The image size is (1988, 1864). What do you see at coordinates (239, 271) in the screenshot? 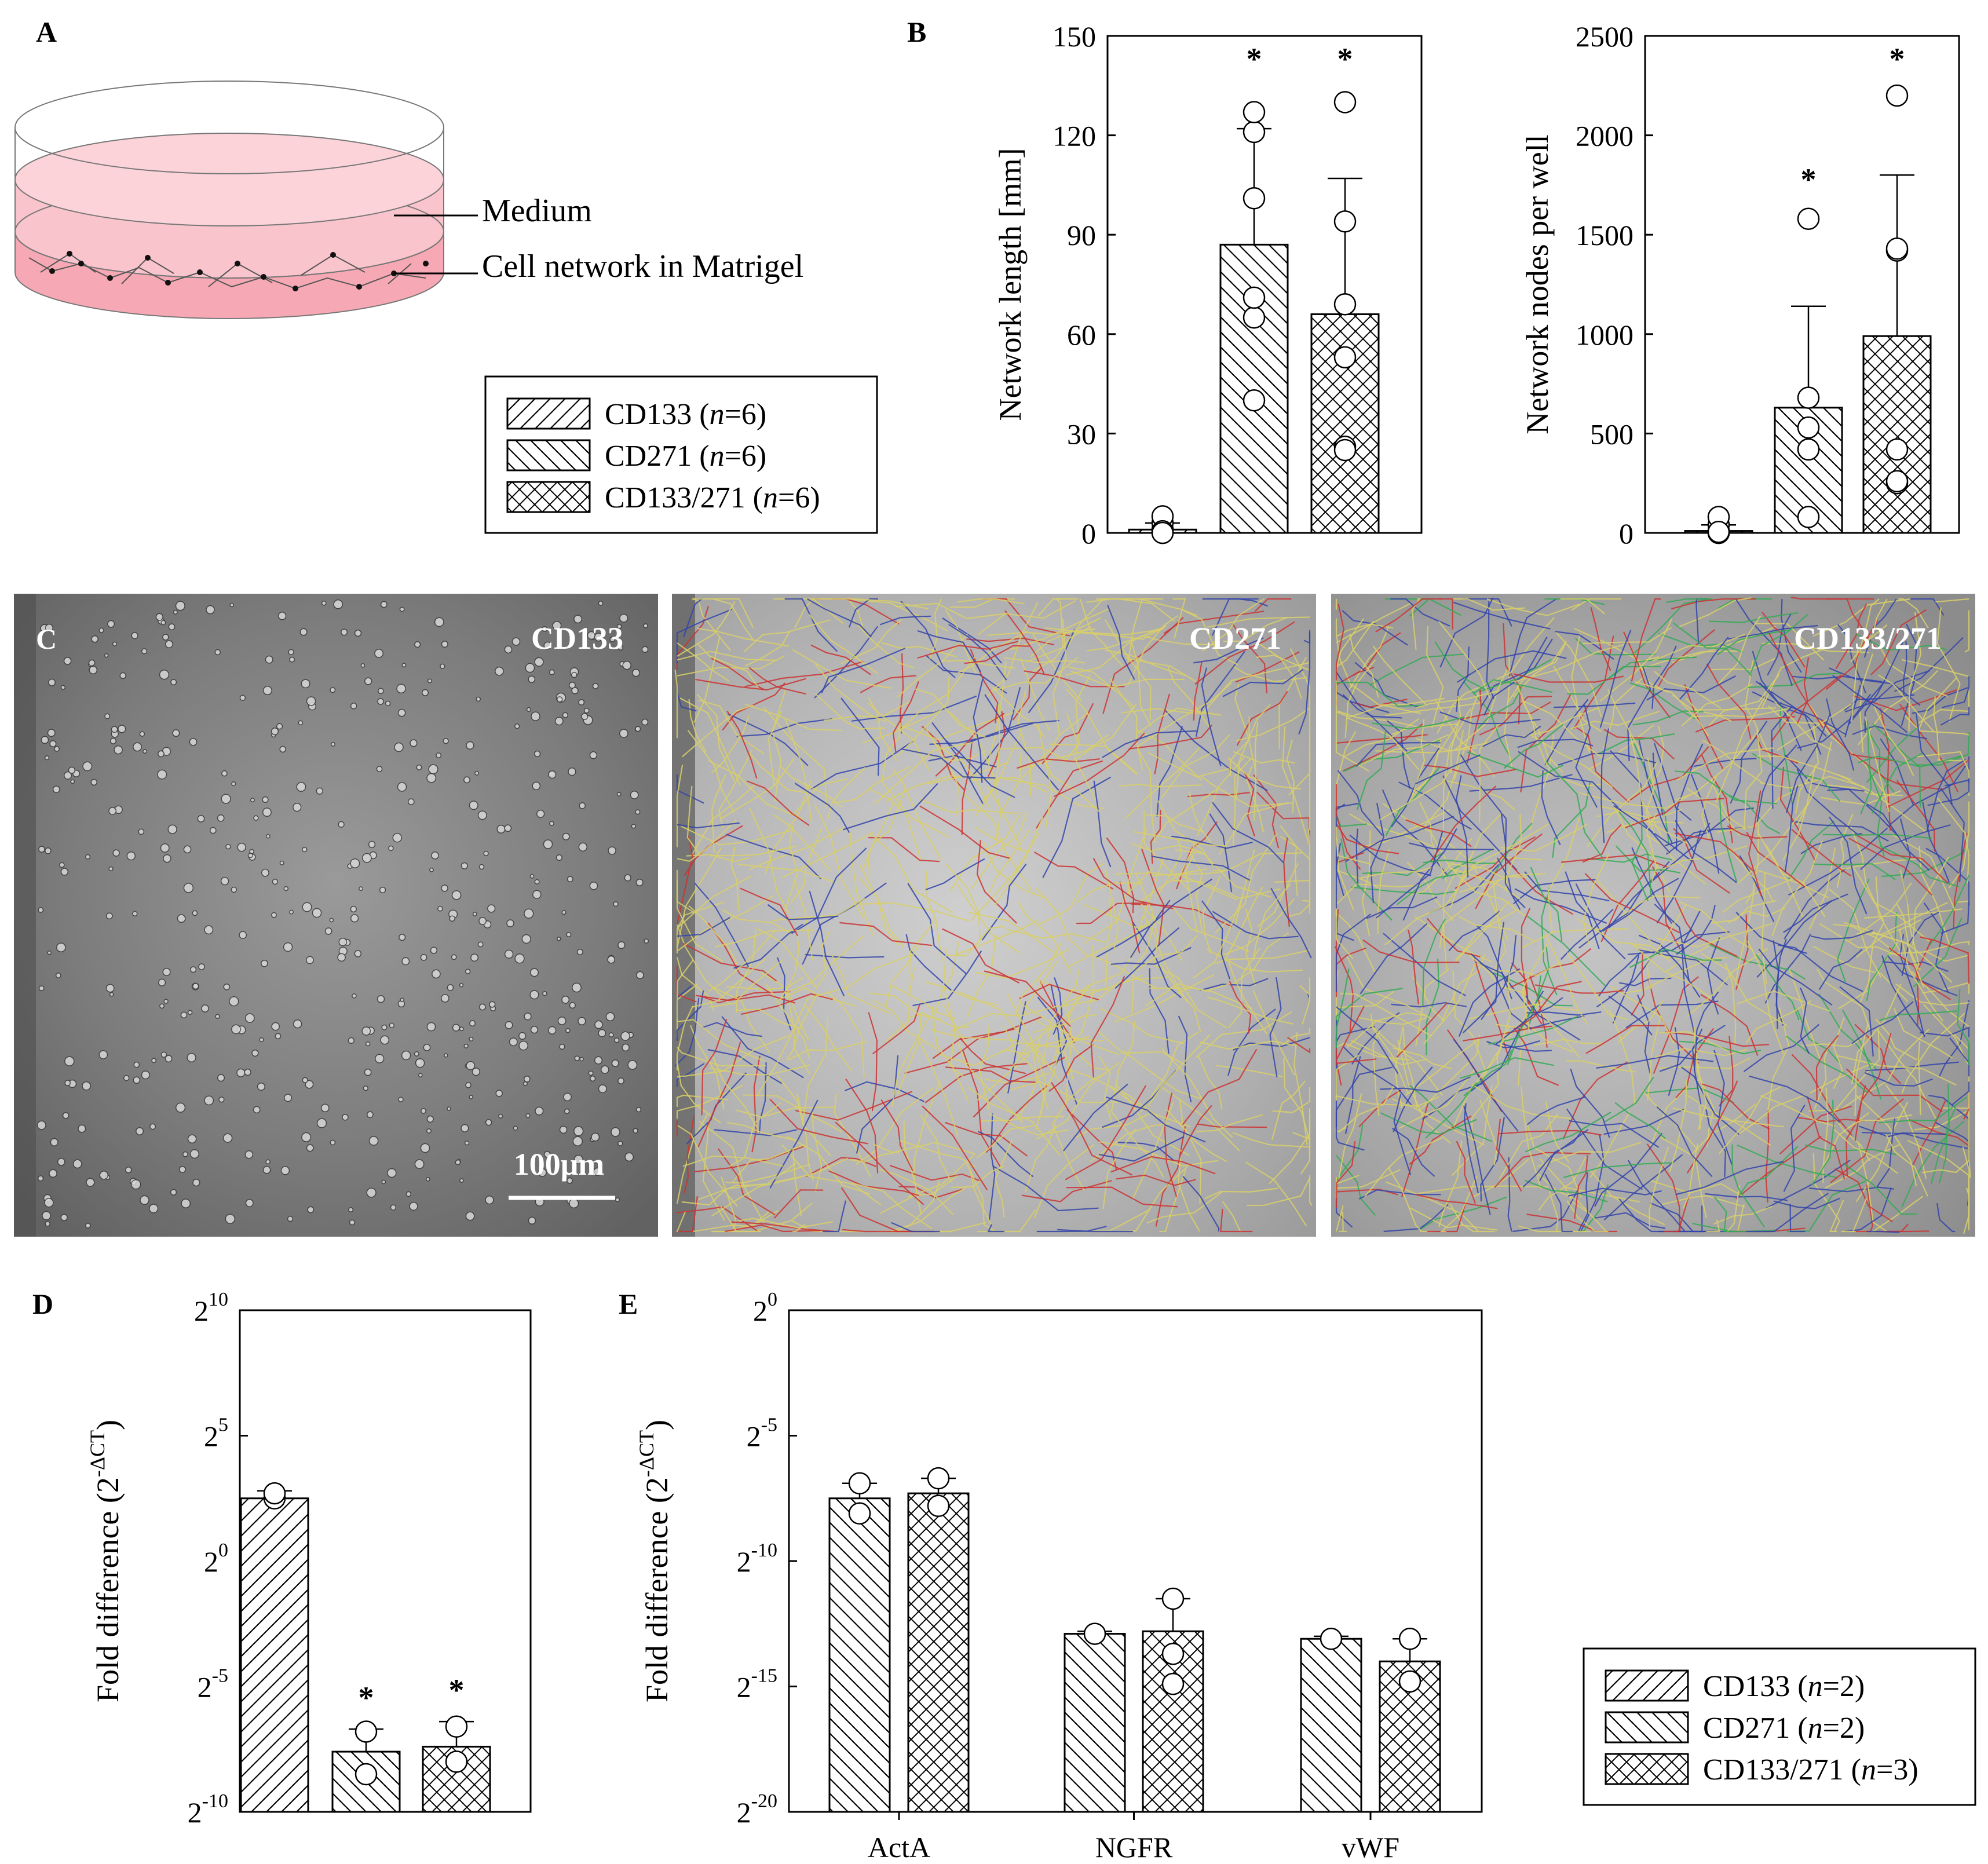
I see `cell-bodies` at bounding box center [239, 271].